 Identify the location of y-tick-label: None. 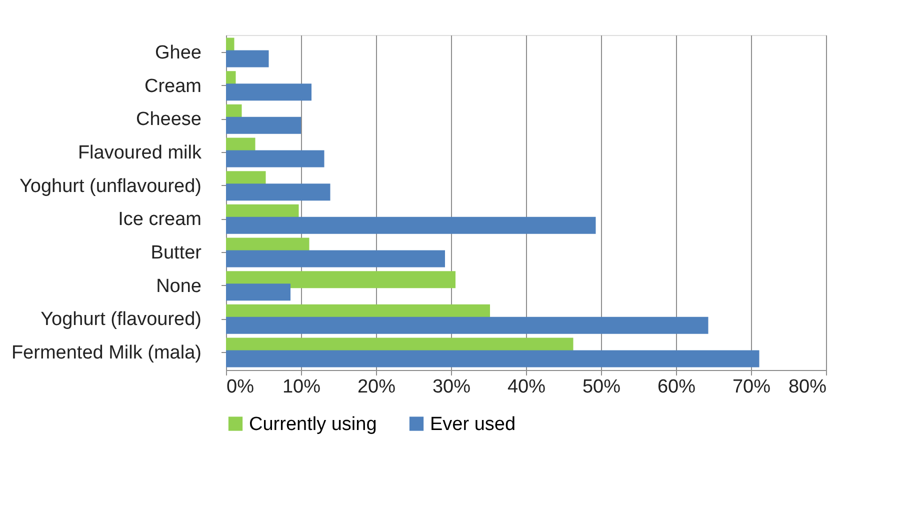
(179, 286).